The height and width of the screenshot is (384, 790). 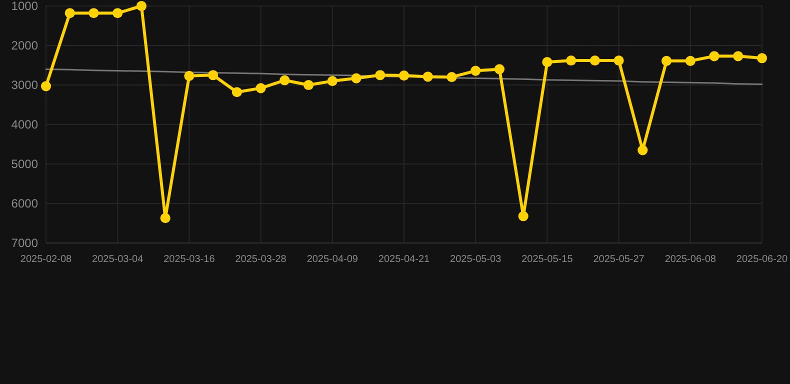 What do you see at coordinates (24, 125) in the screenshot?
I see `y-tick-label: 4000` at bounding box center [24, 125].